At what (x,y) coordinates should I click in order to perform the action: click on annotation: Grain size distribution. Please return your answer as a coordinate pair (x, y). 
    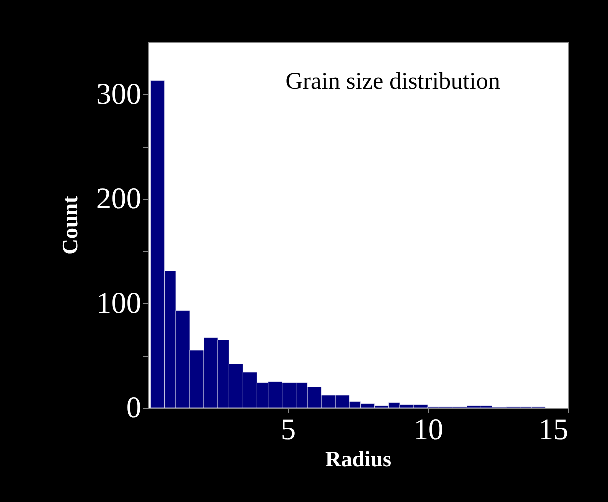
    Looking at the image, I should click on (393, 82).